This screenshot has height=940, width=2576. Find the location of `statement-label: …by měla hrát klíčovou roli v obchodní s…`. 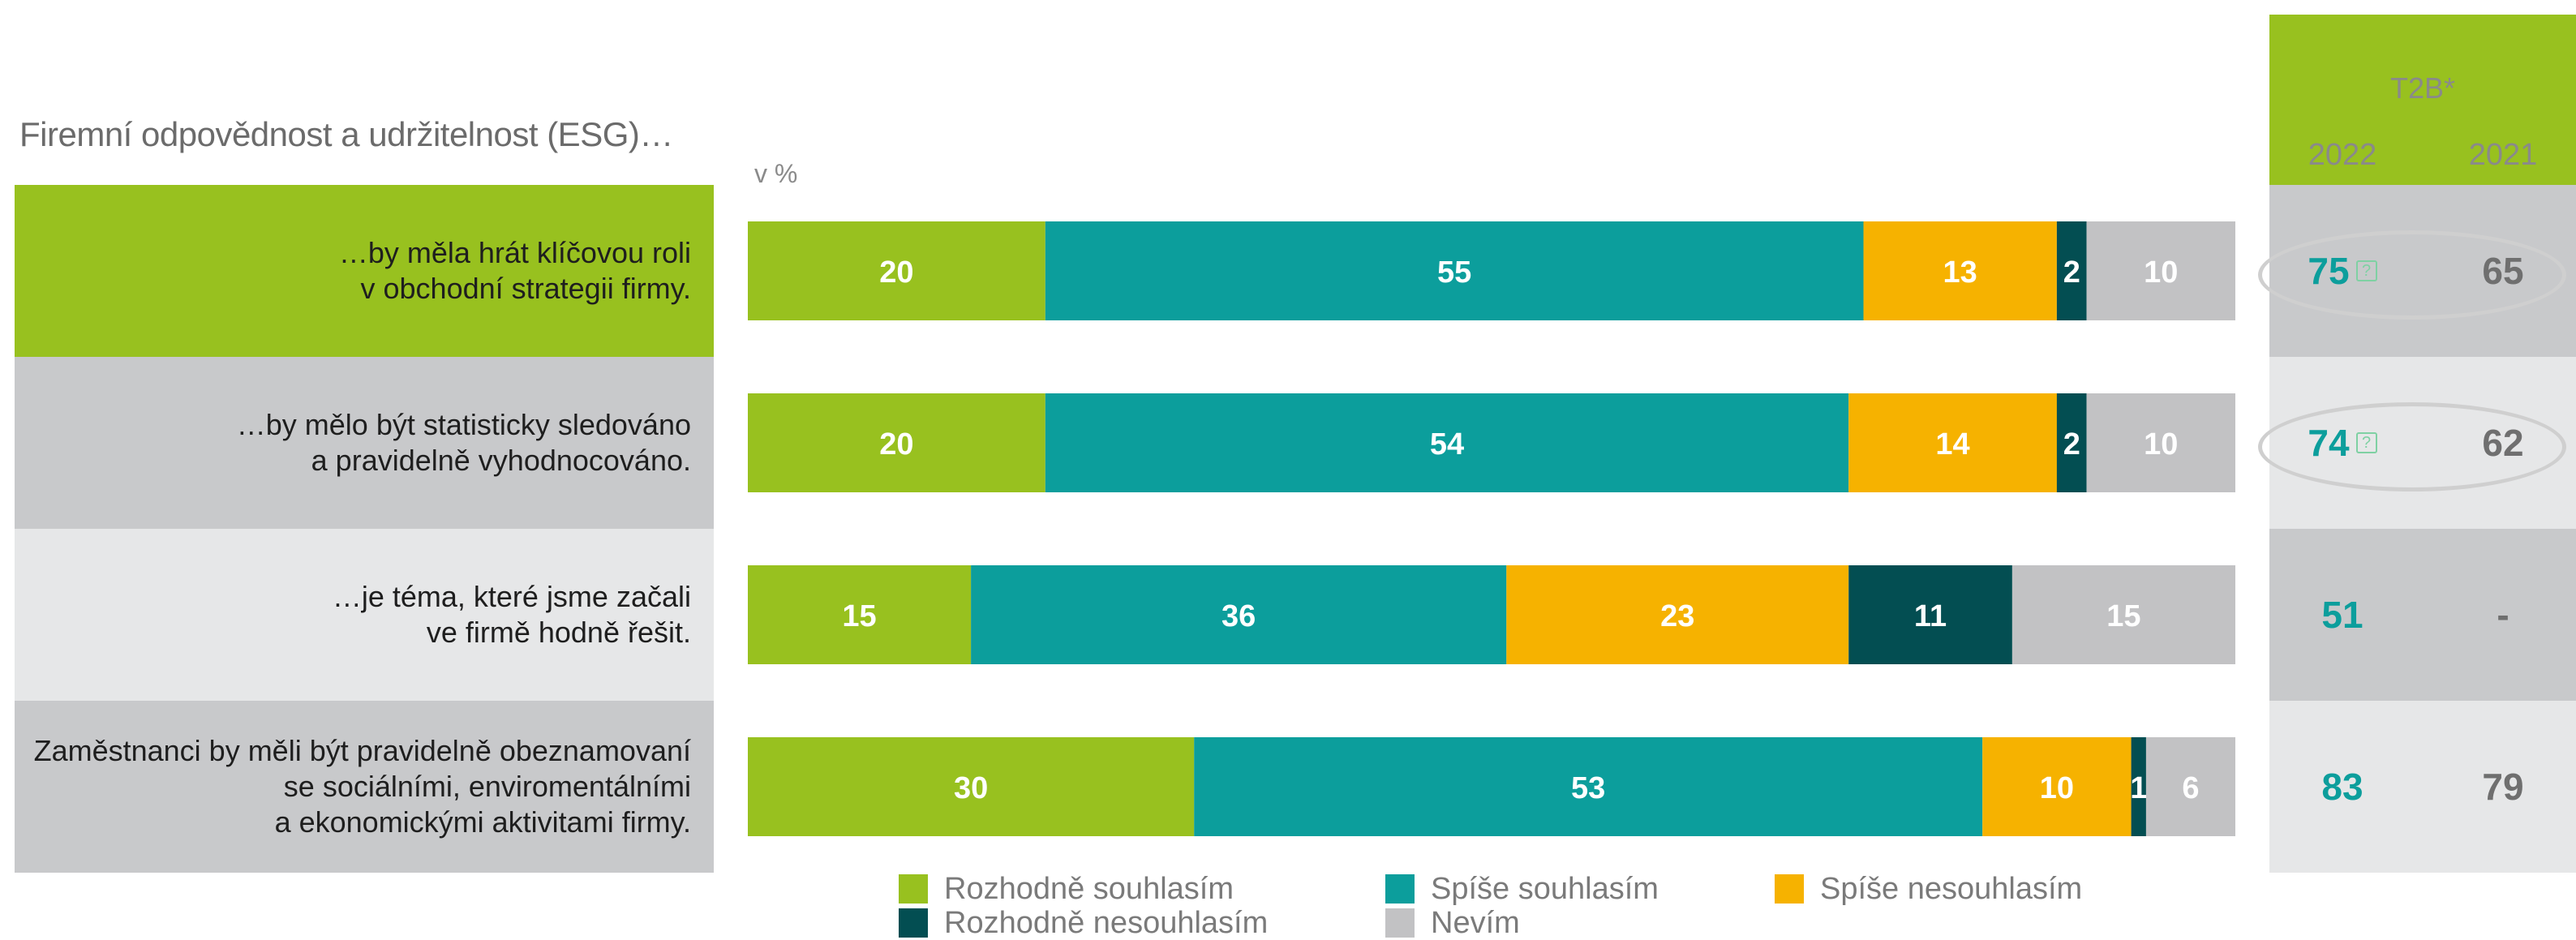

statement-label: …by měla hrát klíčovou roli v obchodní s… is located at coordinates (514, 270).